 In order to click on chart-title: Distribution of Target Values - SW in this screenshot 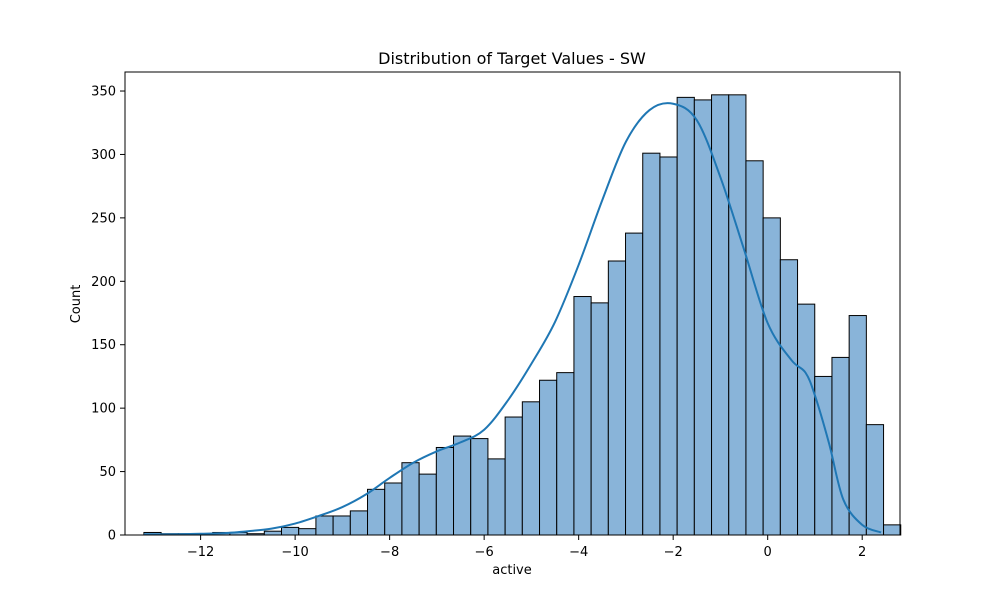, I will do `click(512, 58)`.